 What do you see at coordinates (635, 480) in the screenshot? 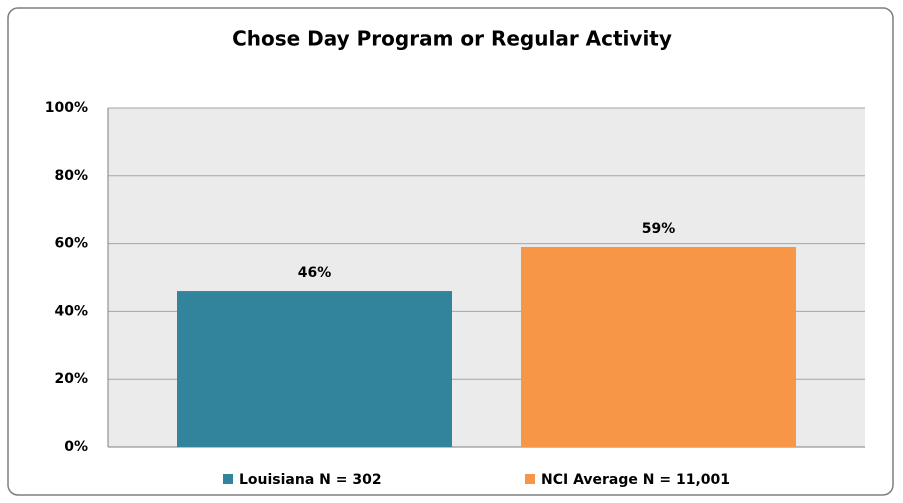
I see `legend-label: NCI Average N = 11,001` at bounding box center [635, 480].